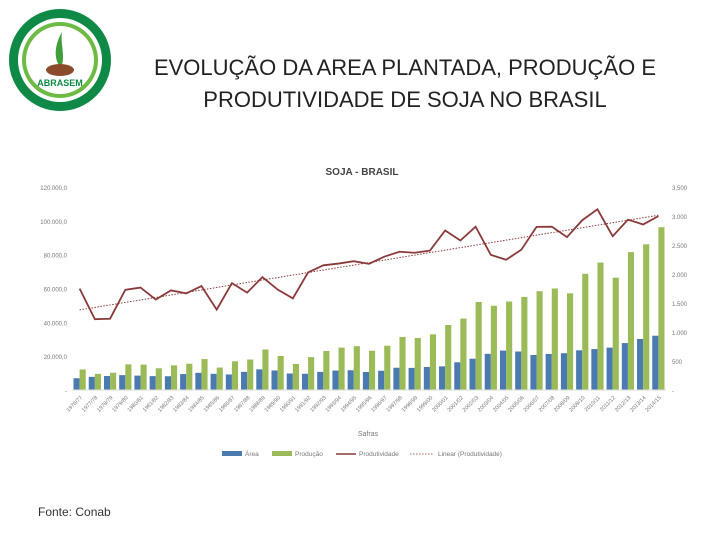  I want to click on legend-swatch-producao, so click(282, 453).